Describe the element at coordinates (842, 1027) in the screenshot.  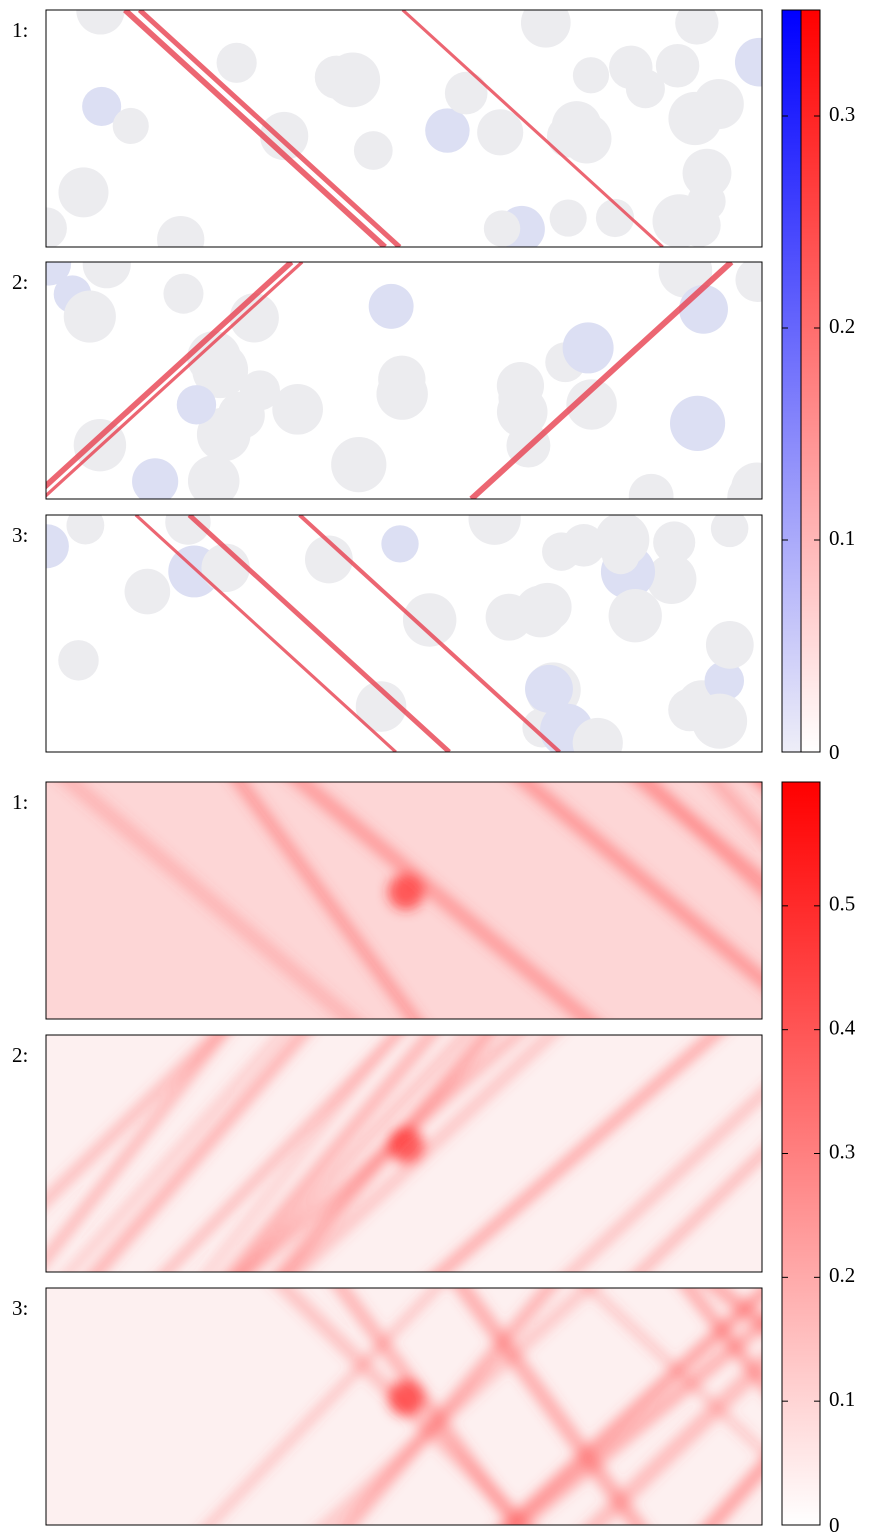
I see `colorbar-tick-label: 0.4` at that location.